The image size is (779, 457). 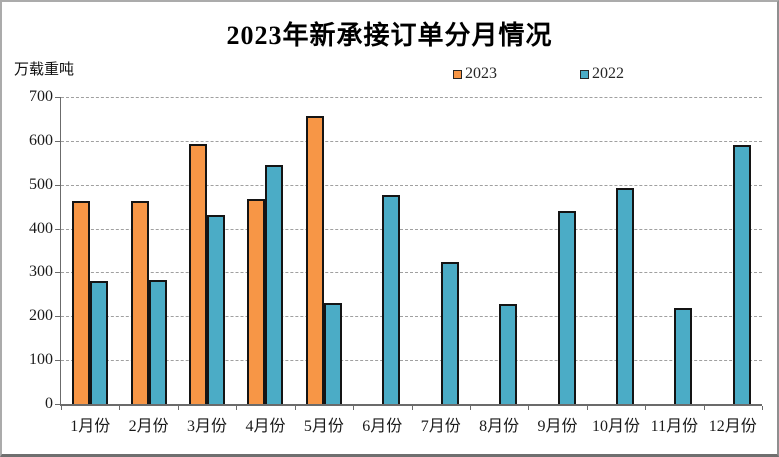 I want to click on bar-2022-8月份, so click(x=508, y=353).